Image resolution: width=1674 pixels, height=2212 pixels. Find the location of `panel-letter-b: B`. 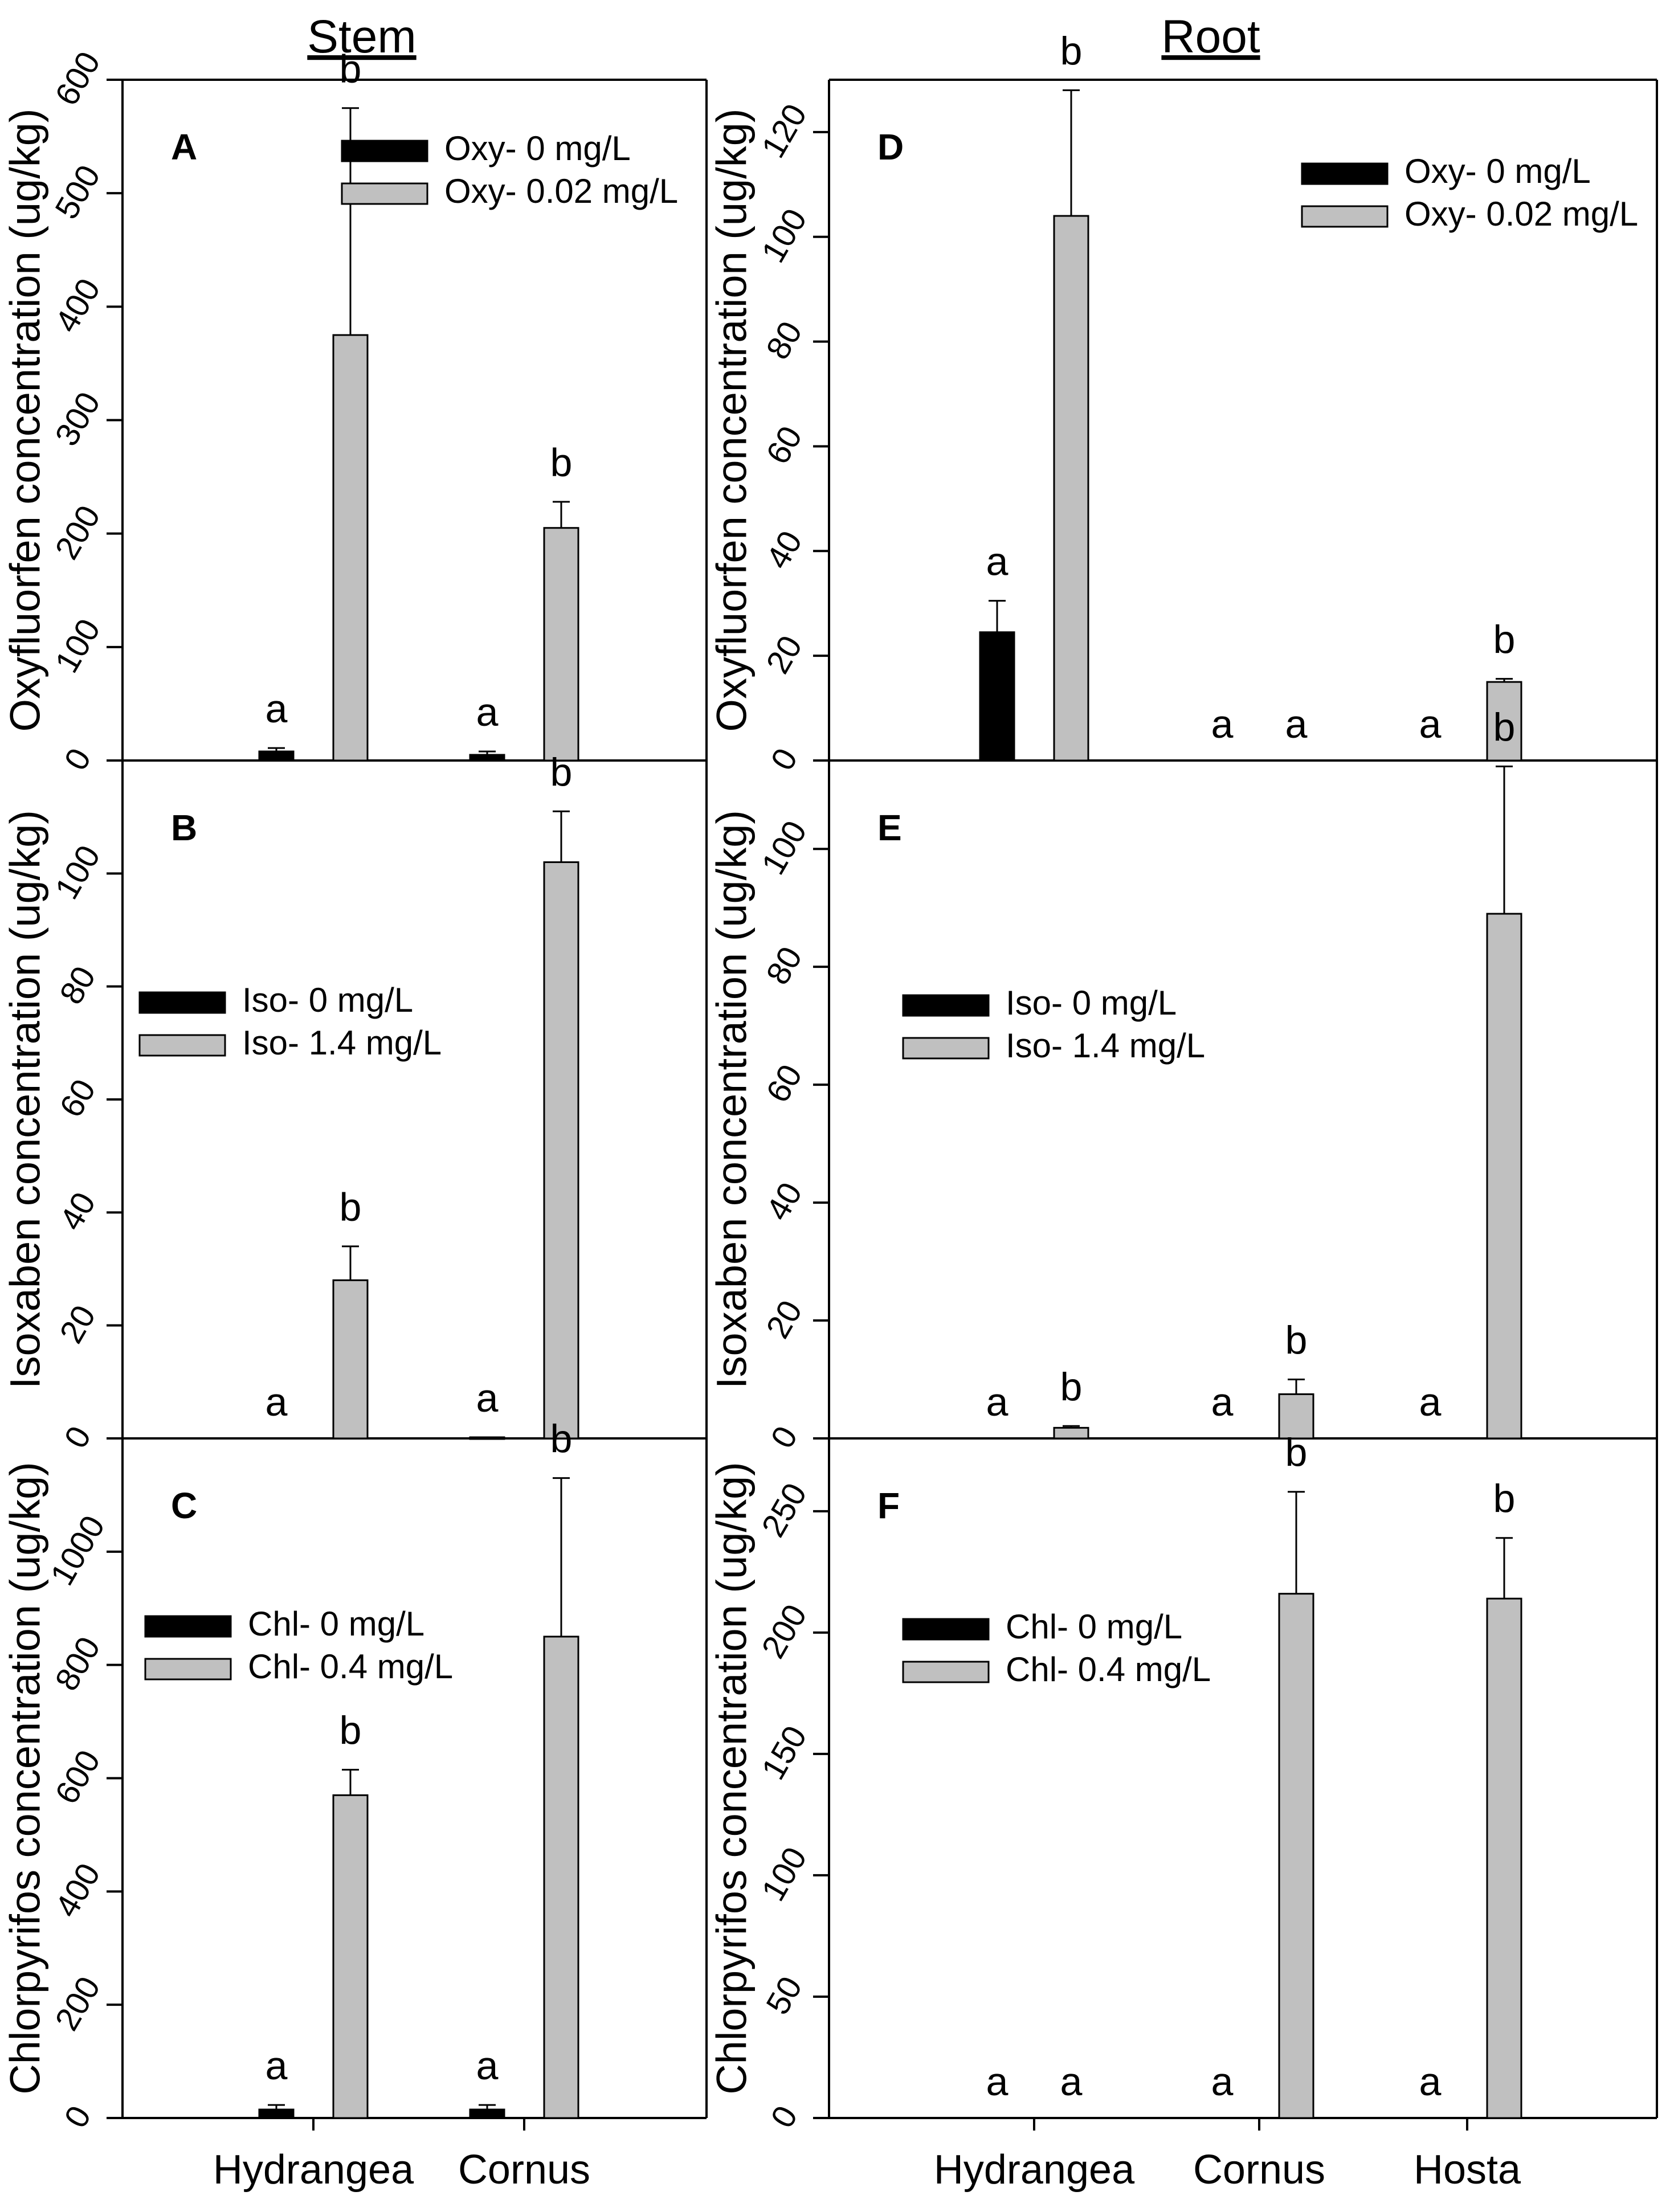

panel-letter-b: B is located at coordinates (184, 828).